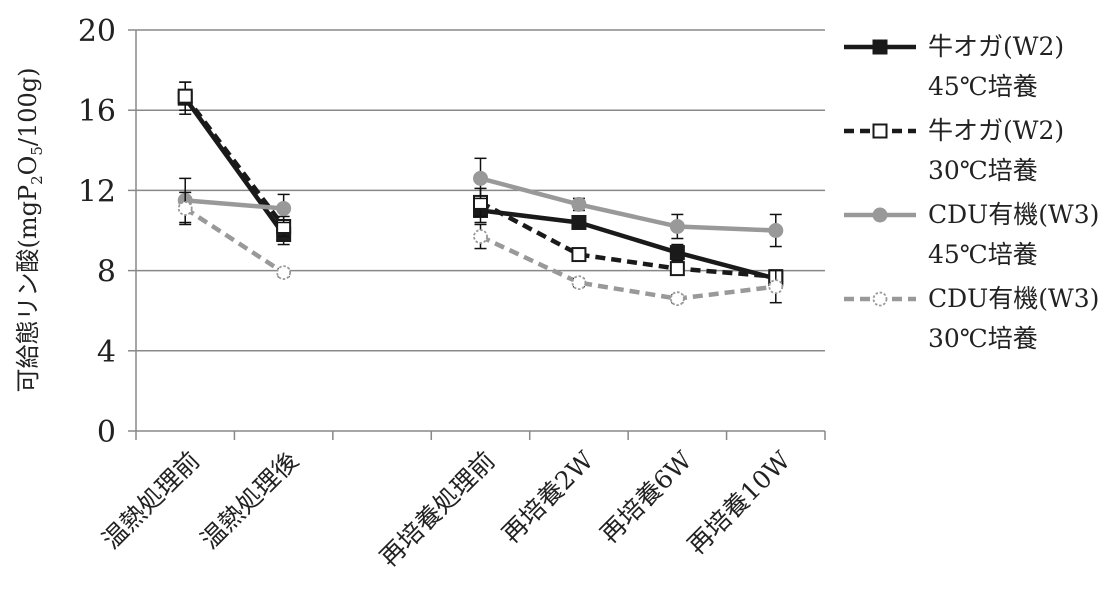 The height and width of the screenshot is (589, 1112). I want to click on x-tick-label: 温熱処理後, so click(249, 500).